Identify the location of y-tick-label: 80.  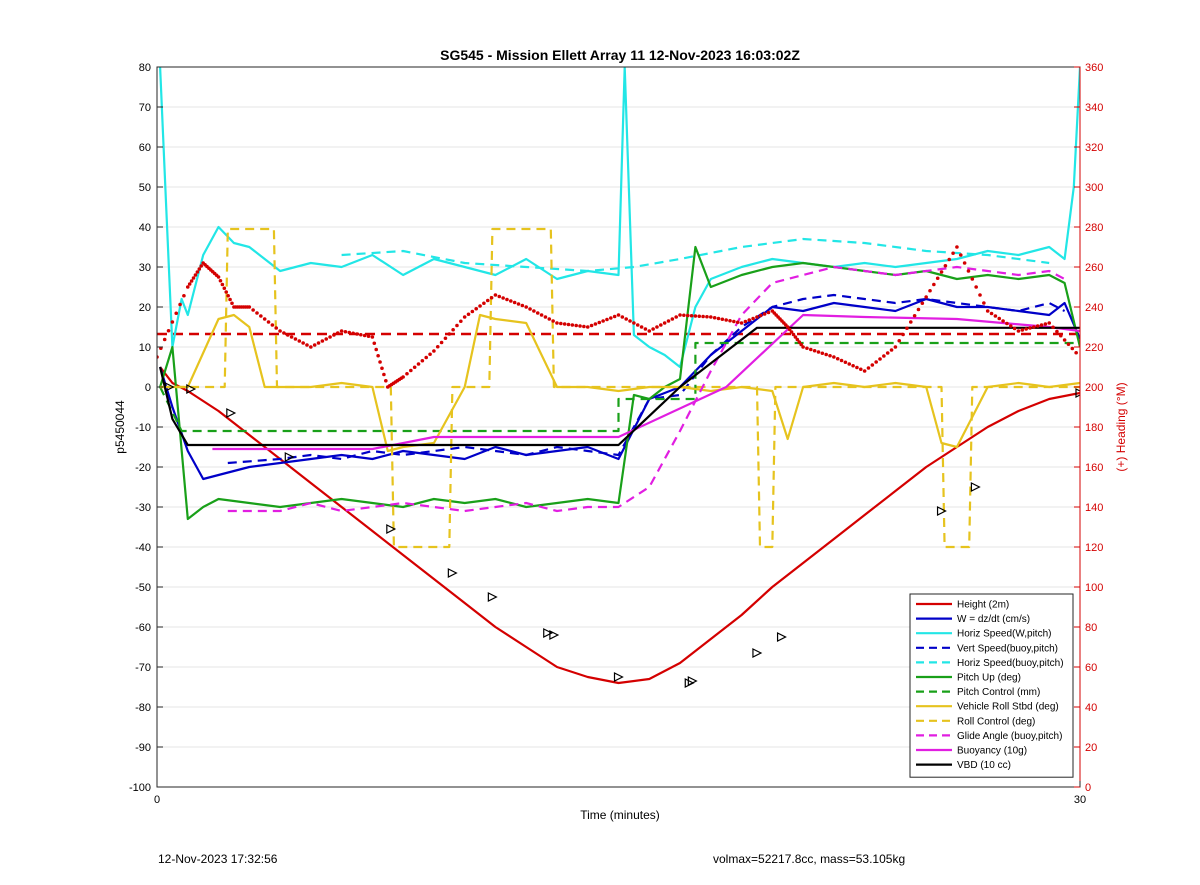
(145, 68).